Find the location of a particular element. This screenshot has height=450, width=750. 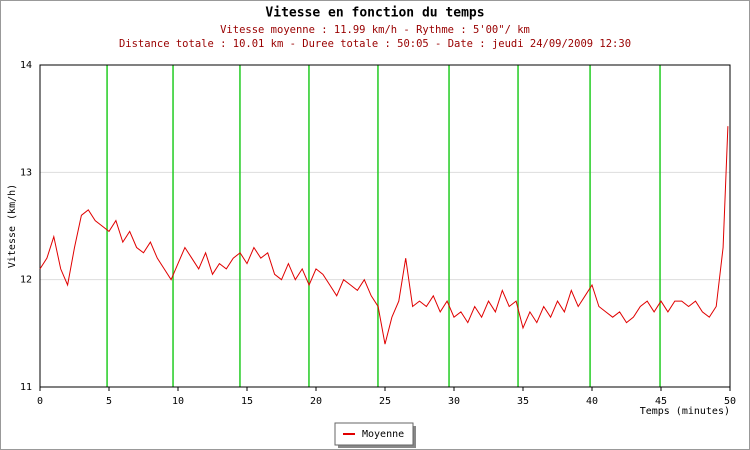

y-axis-label: Vitesse (km/h) is located at coordinates (12, 226).